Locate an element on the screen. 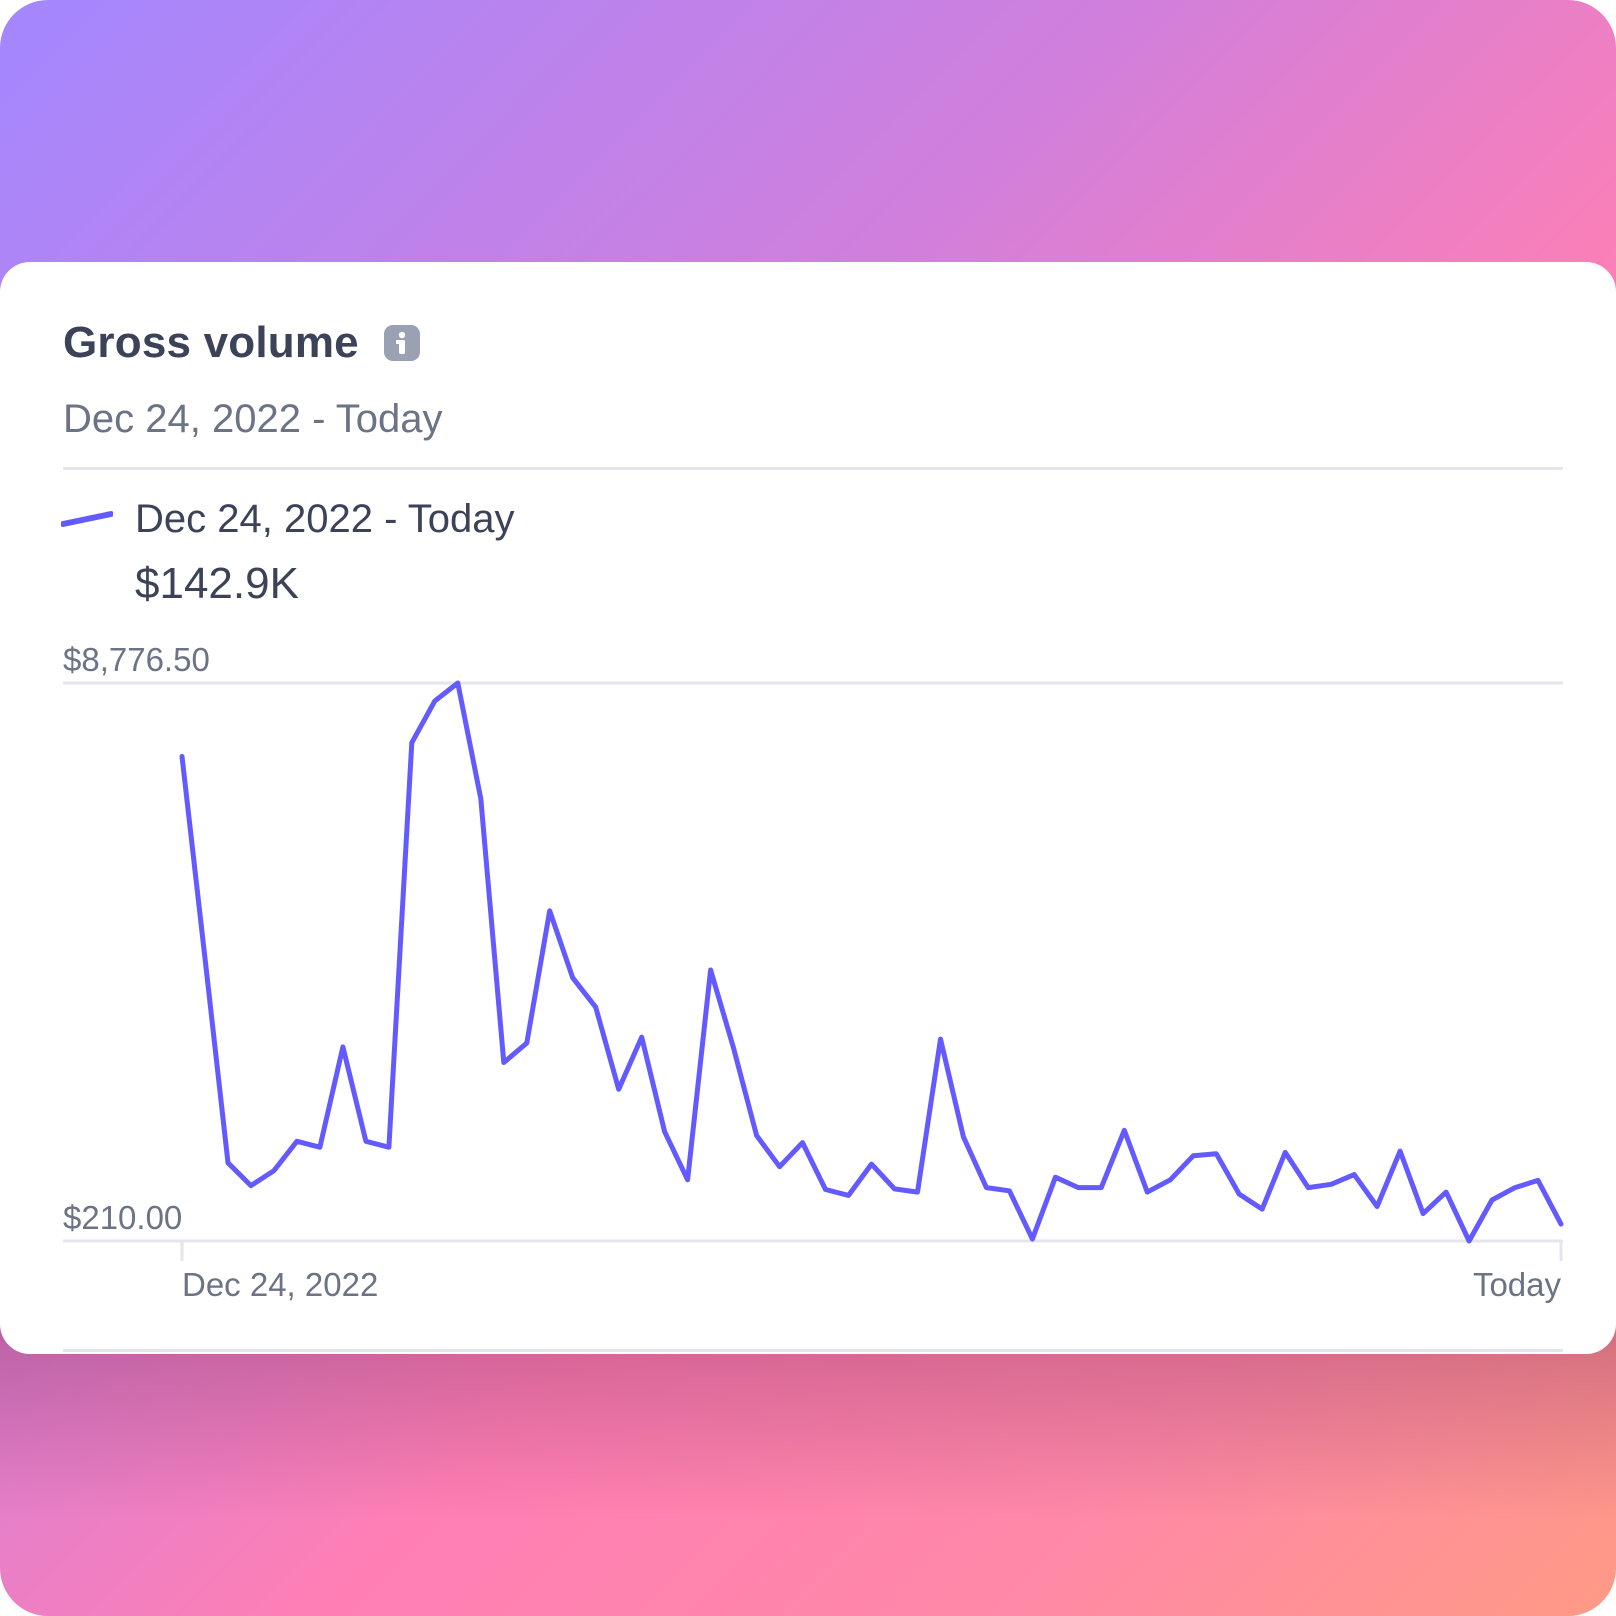  y-tick-label: $210.00 is located at coordinates (122, 1217).